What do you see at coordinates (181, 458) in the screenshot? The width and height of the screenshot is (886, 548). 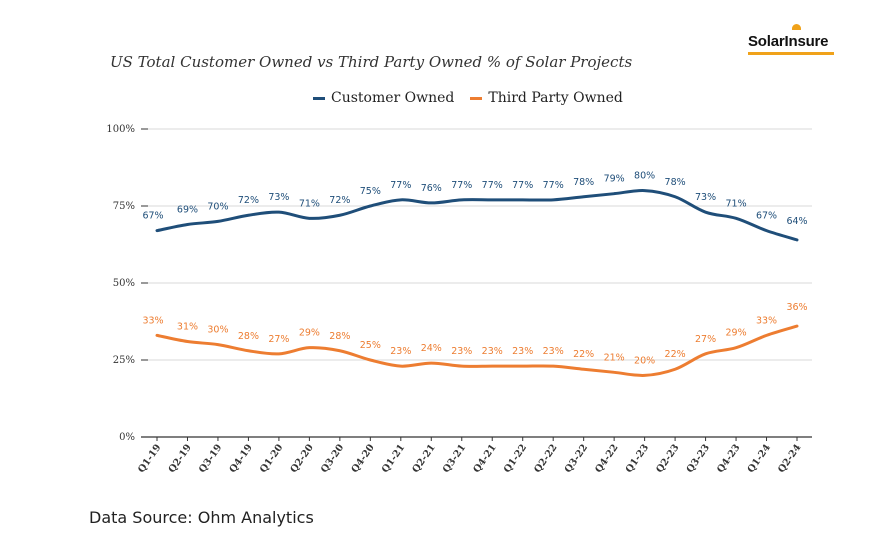 I see `x-tick-label: Q2-19` at bounding box center [181, 458].